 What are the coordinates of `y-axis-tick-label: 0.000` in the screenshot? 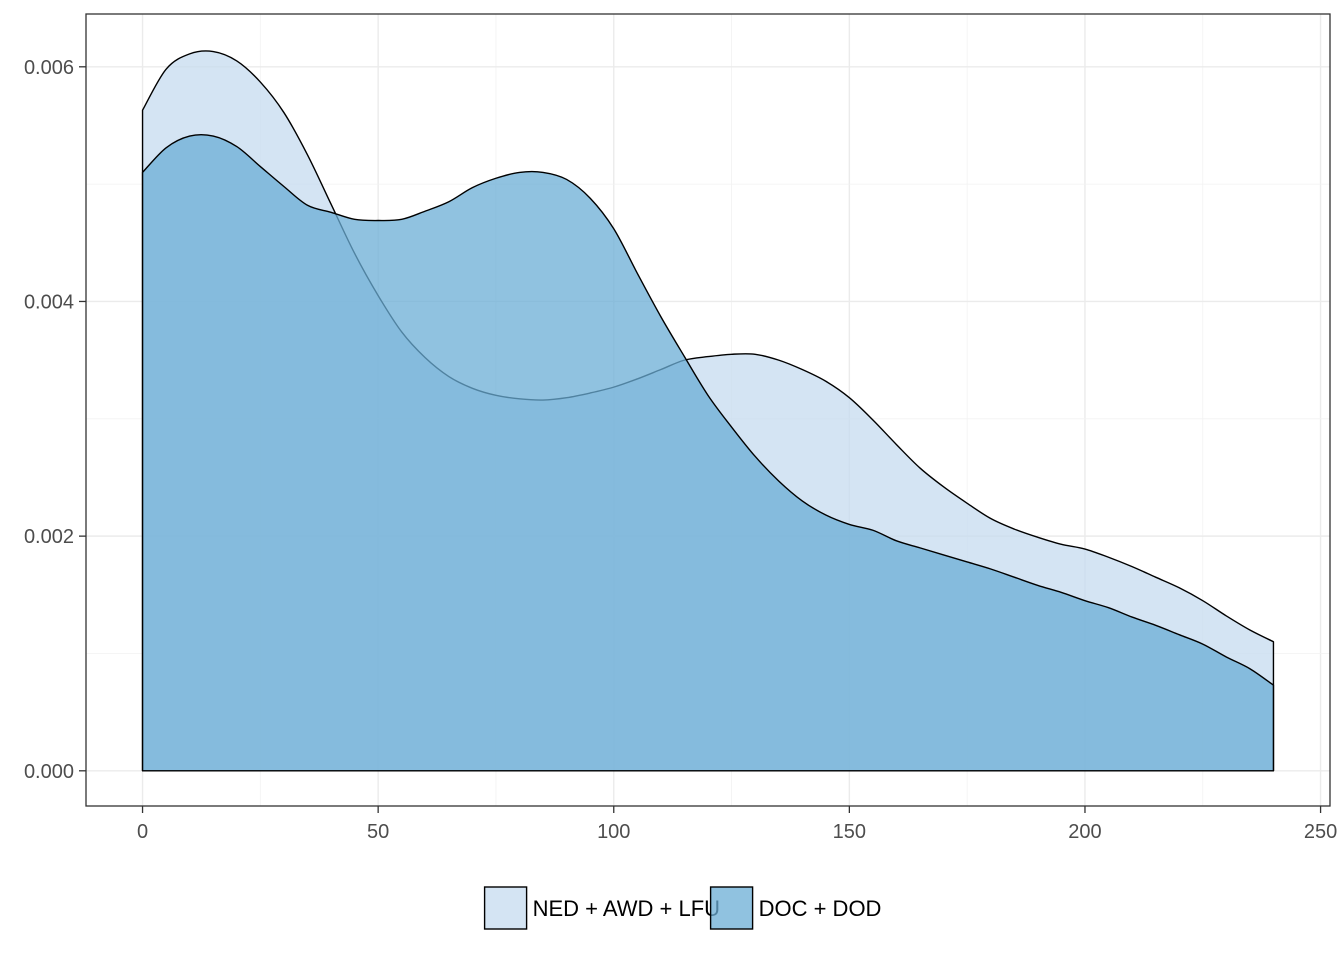 It's located at (49, 772).